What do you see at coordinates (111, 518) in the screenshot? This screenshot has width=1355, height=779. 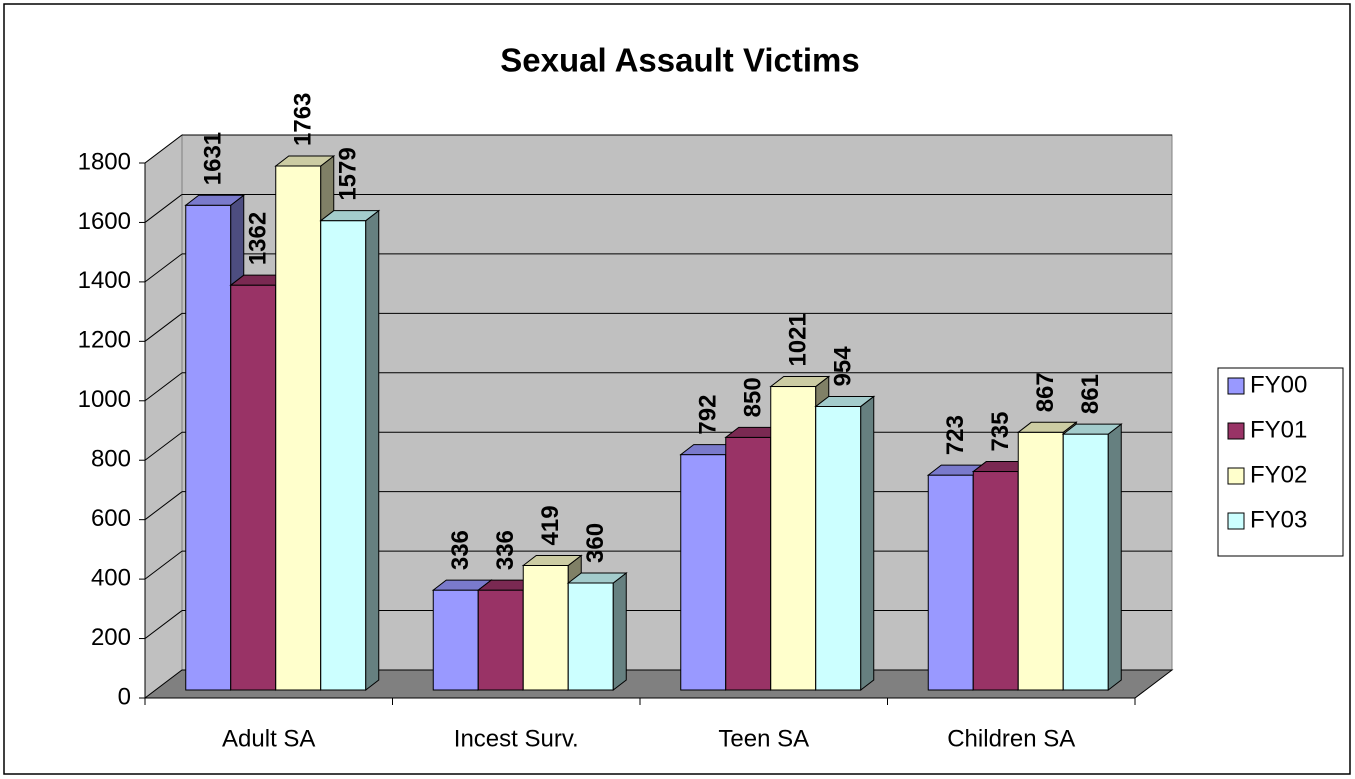 I see `y-tick-label: 600` at bounding box center [111, 518].